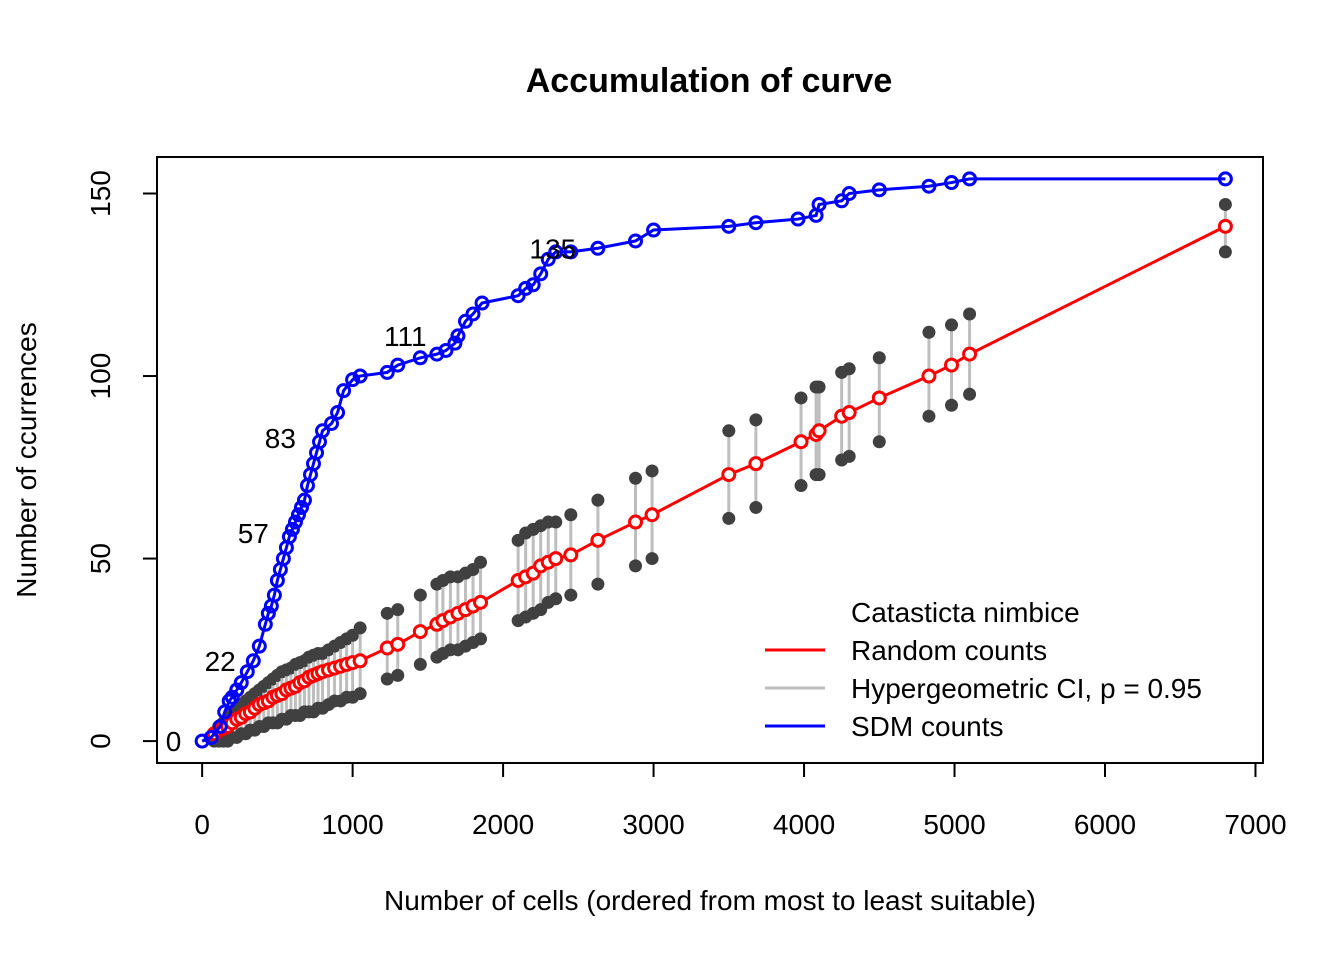  What do you see at coordinates (965, 612) in the screenshot?
I see `legend-title: Catasticta nimbice` at bounding box center [965, 612].